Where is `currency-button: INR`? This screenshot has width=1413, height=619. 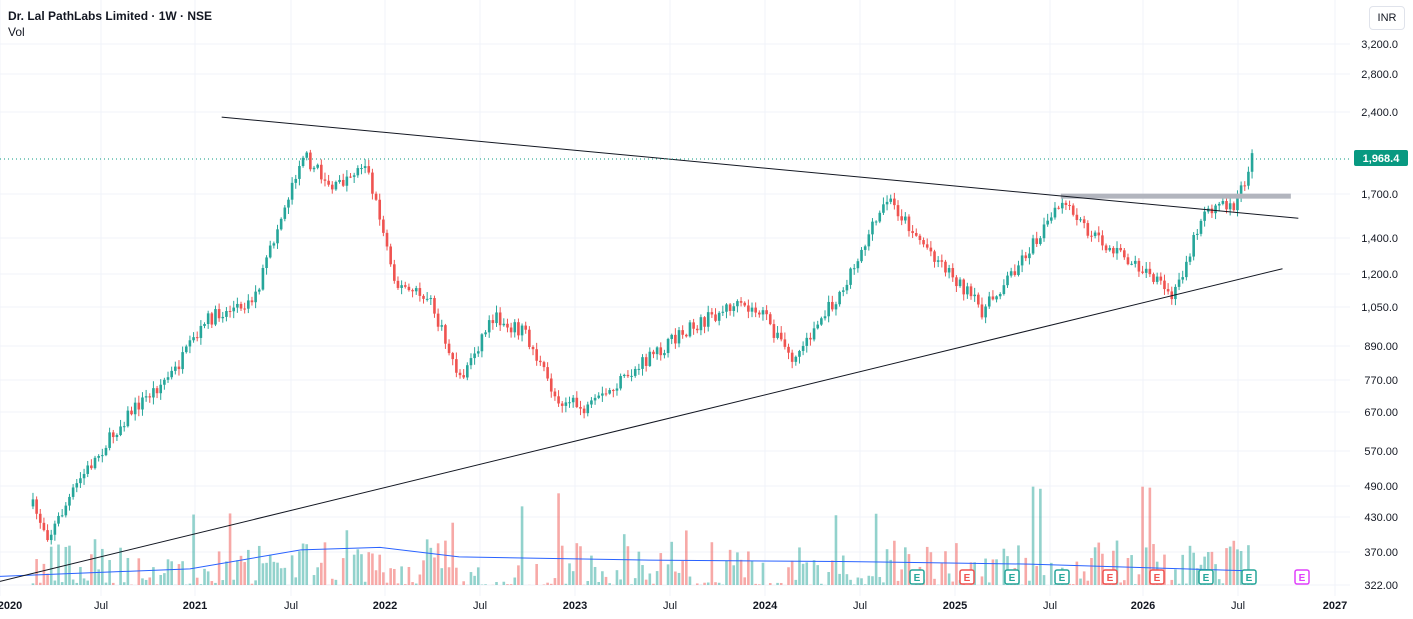 currency-button: INR is located at coordinates (1387, 18).